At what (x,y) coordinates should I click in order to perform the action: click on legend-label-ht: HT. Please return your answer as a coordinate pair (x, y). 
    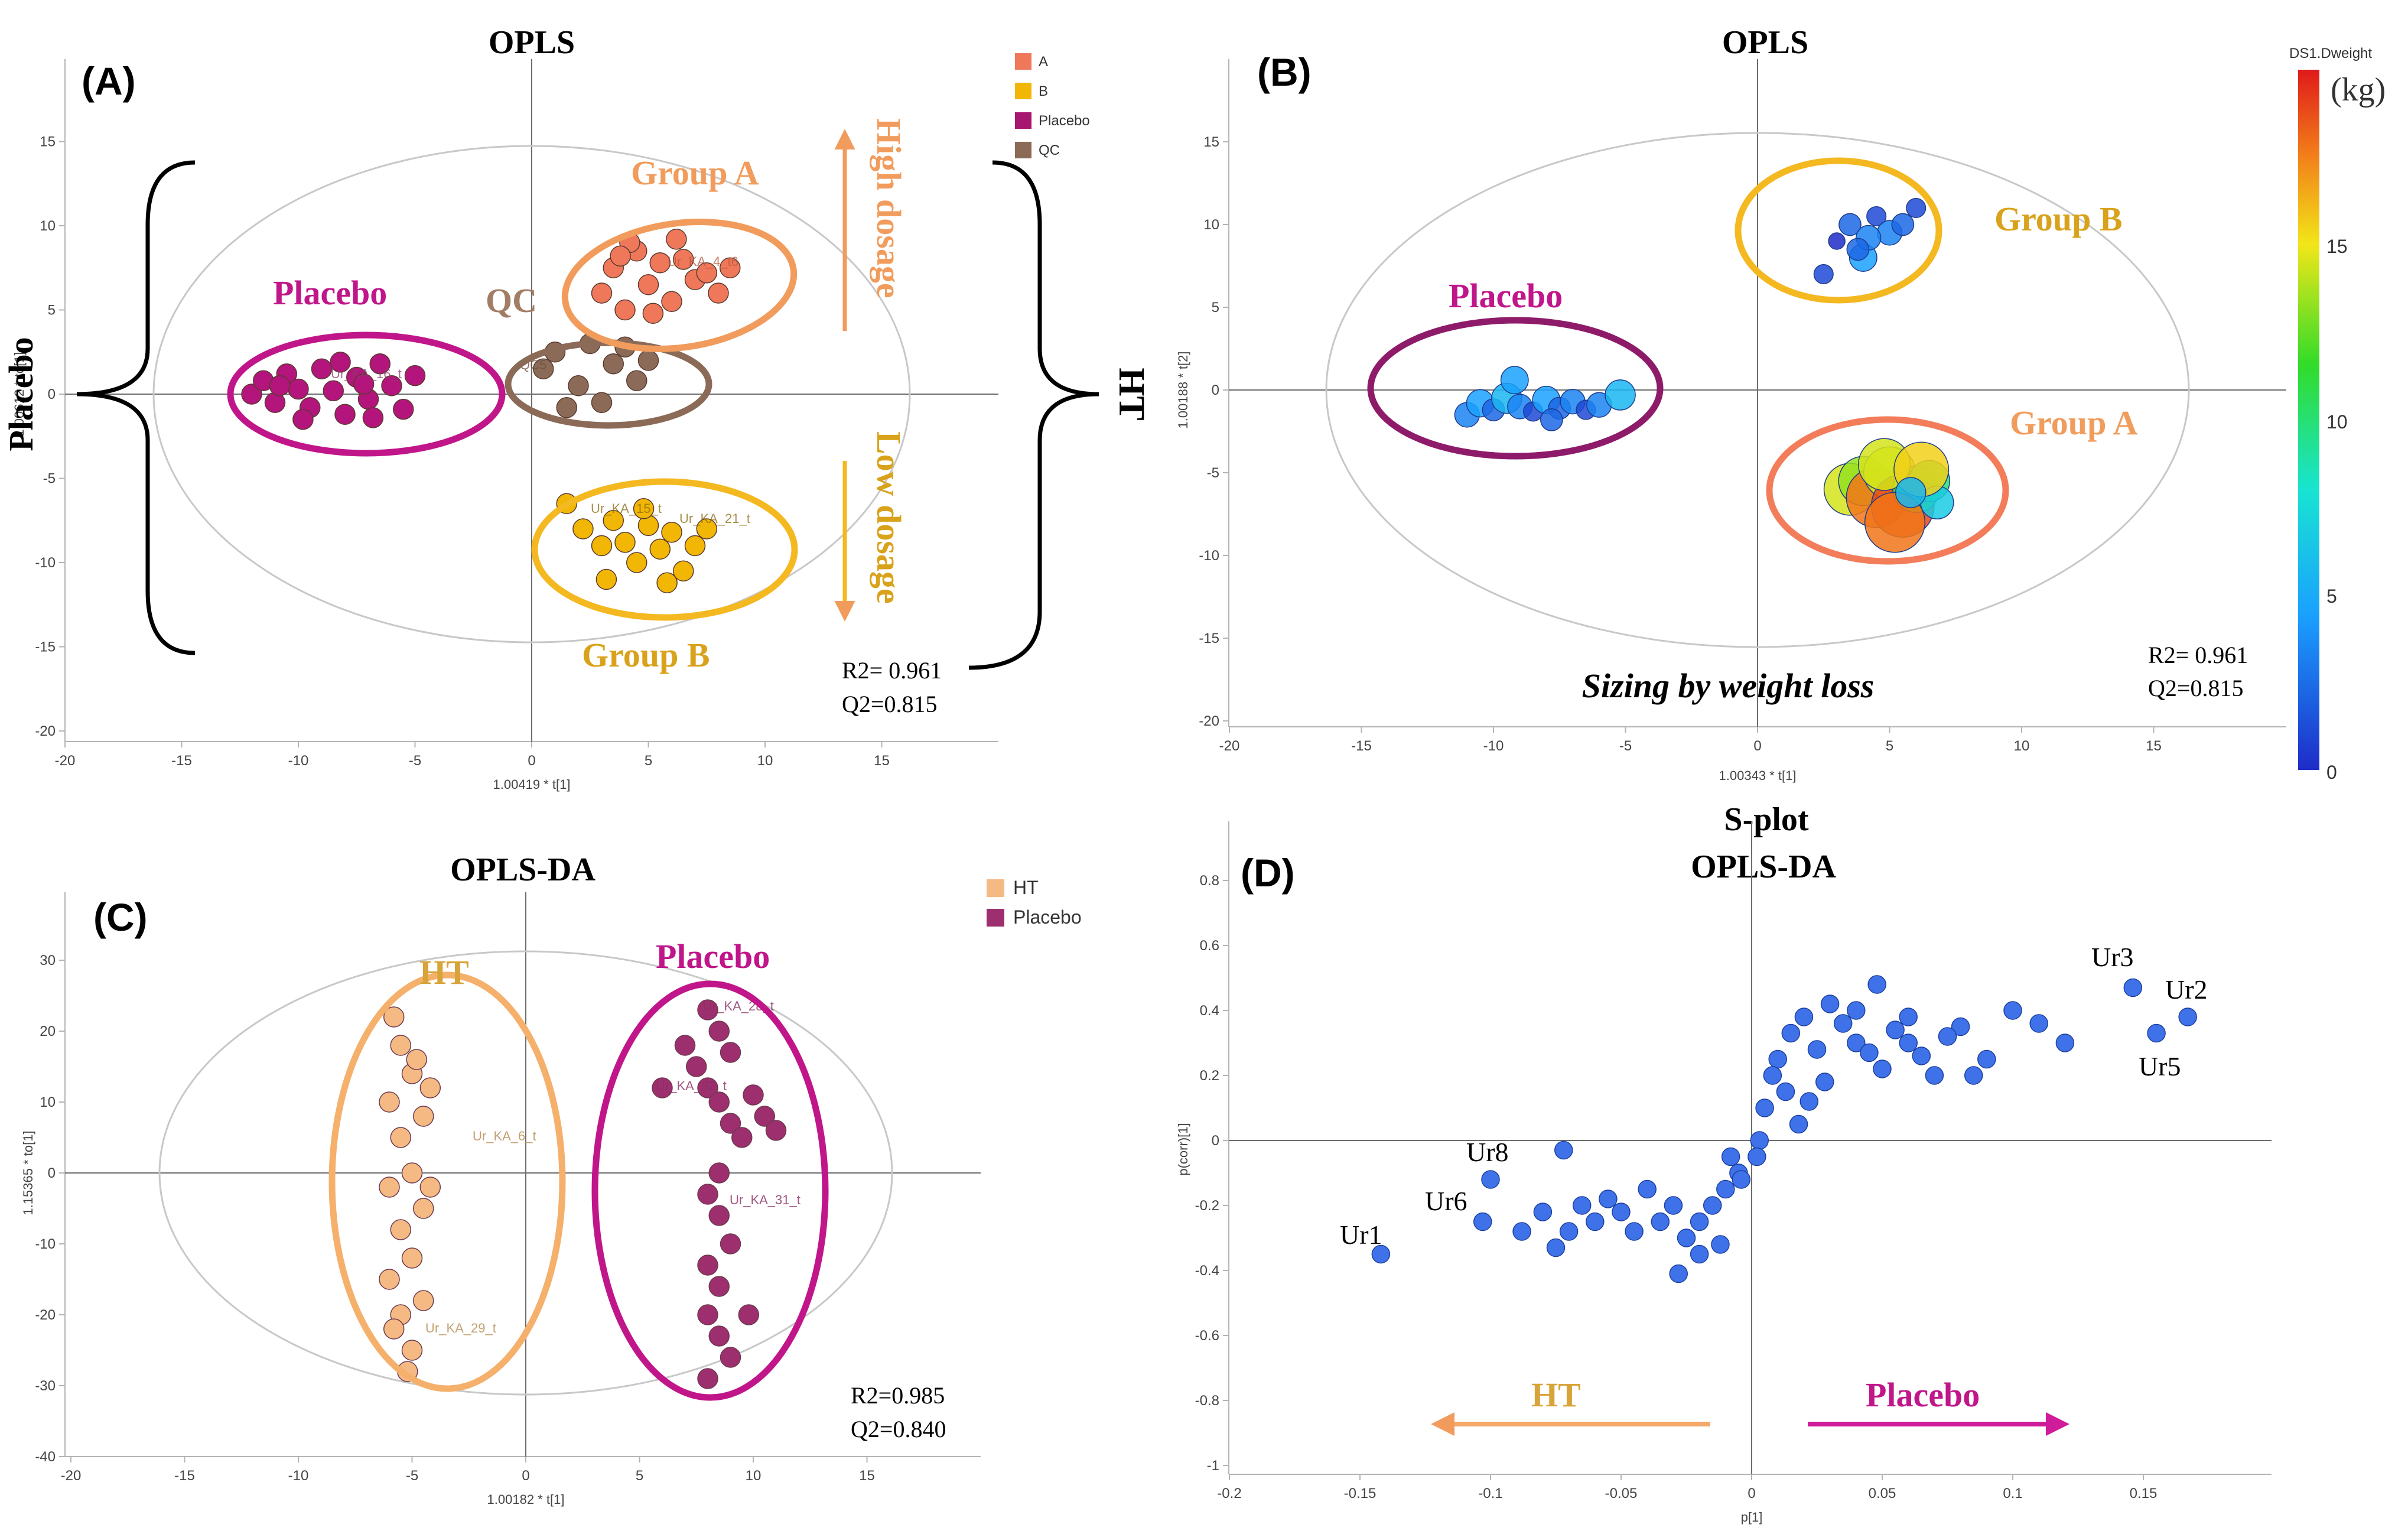
    Looking at the image, I should click on (1026, 887).